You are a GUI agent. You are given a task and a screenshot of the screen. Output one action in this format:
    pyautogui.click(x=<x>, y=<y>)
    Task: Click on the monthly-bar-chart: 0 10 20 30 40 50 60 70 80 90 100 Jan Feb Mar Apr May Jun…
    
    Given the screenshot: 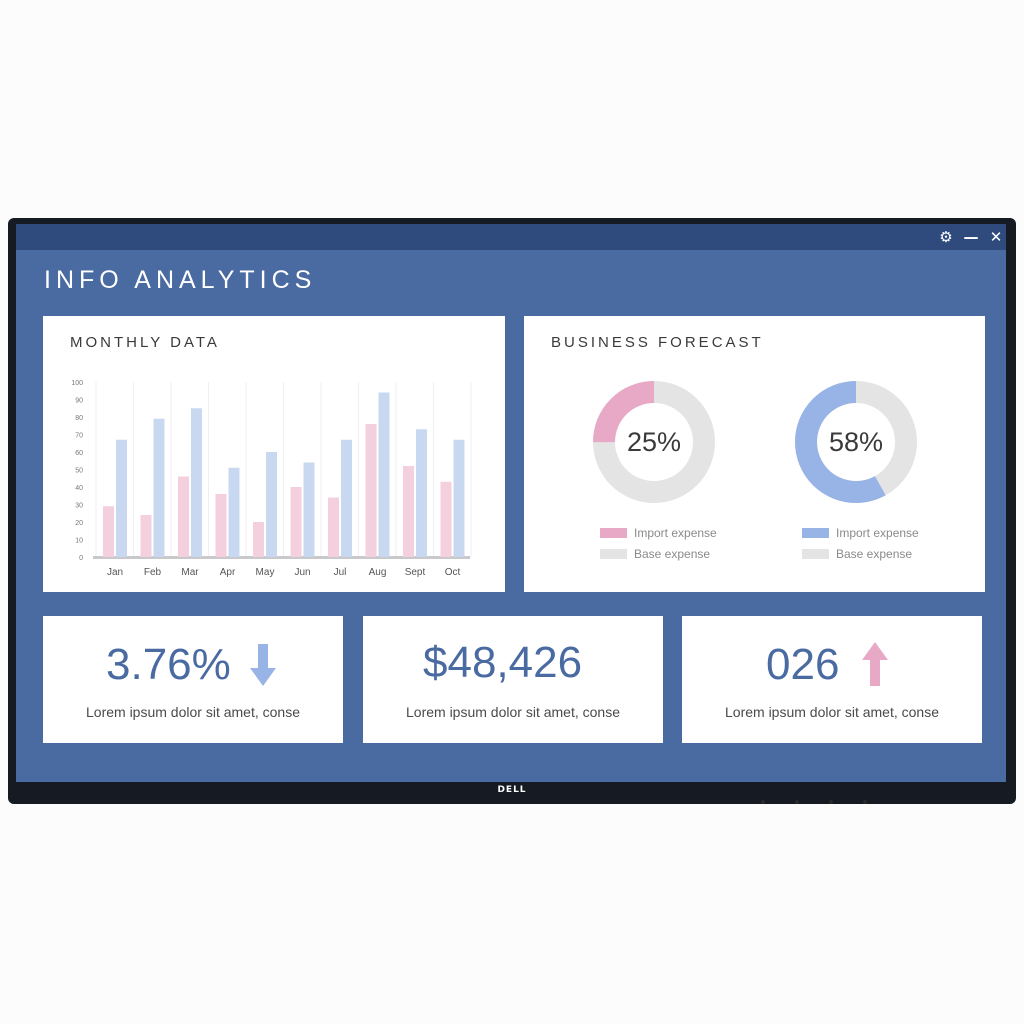 What is the action you would take?
    pyautogui.click(x=271, y=479)
    